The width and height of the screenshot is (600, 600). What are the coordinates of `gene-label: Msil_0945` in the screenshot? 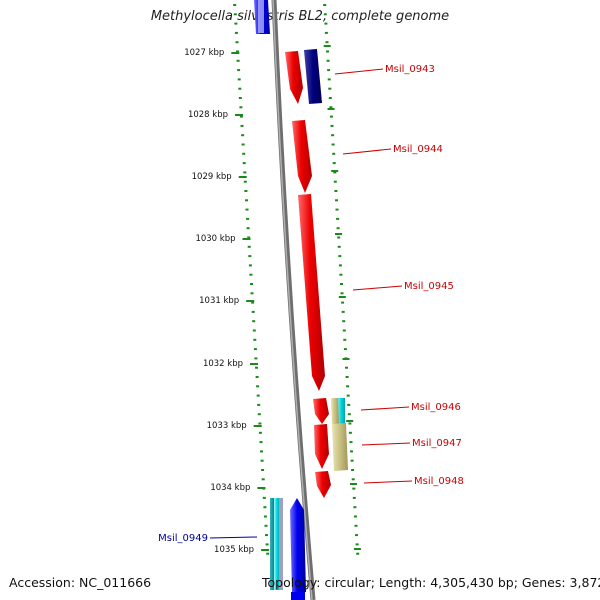 It's located at (429, 286).